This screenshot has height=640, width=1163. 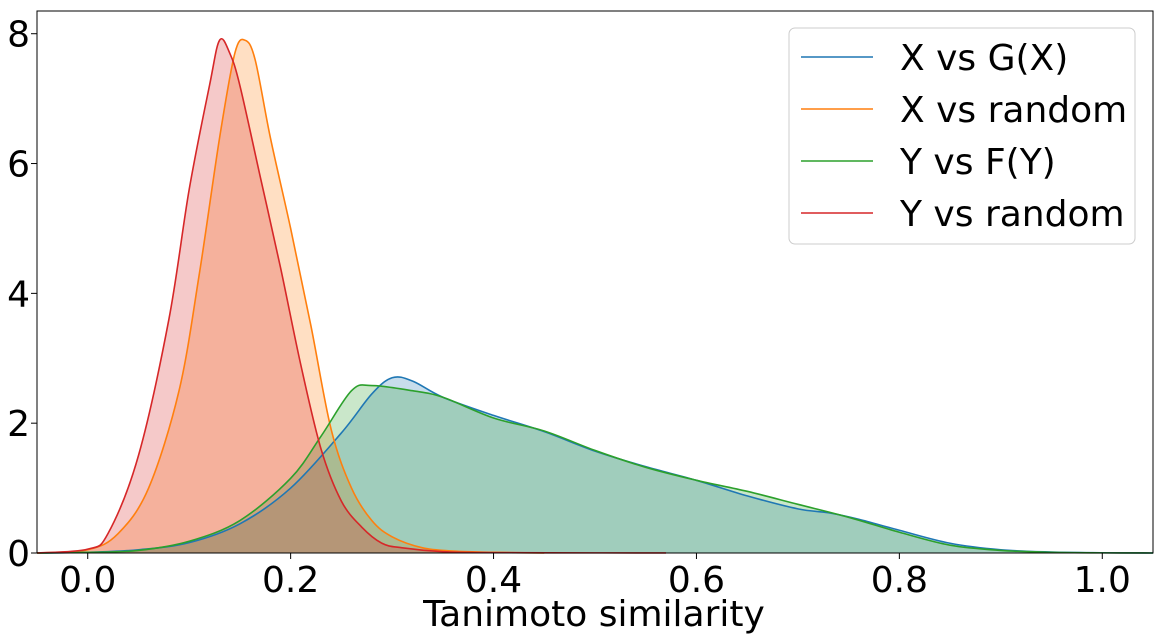 What do you see at coordinates (595, 577) in the screenshot?
I see `x-axis: 0.0 0.2 0.4 0.6 0.8 1.0` at bounding box center [595, 577].